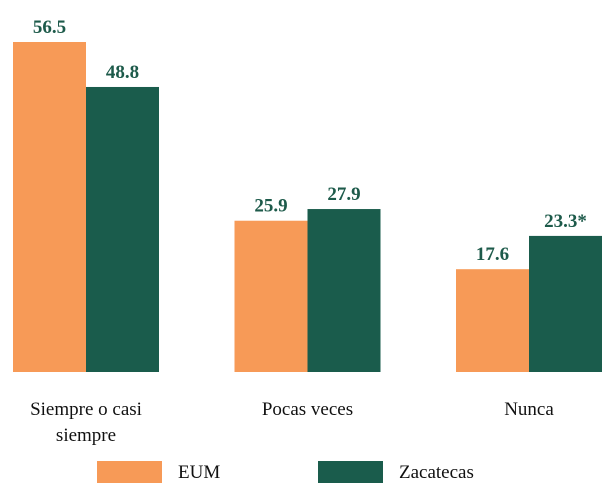 The image size is (610, 483). Describe the element at coordinates (307, 409) in the screenshot. I see `category-label: Pocas veces` at that location.